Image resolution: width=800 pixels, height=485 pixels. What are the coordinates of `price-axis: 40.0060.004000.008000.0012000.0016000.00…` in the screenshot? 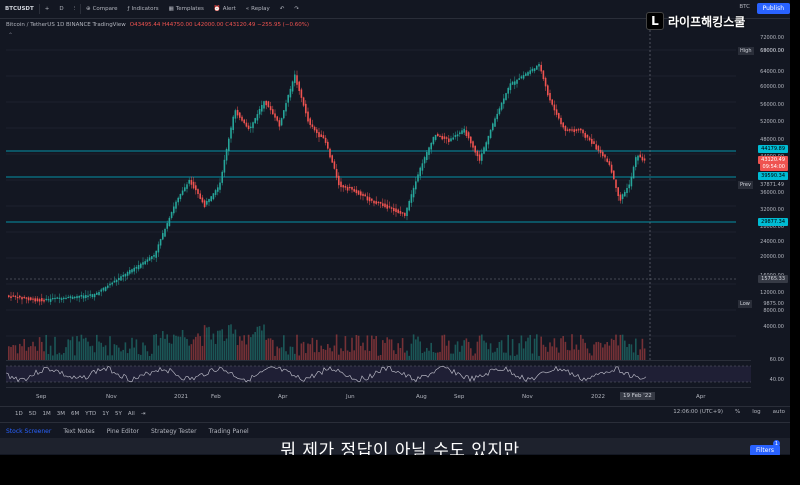 It's located at (763, 220).